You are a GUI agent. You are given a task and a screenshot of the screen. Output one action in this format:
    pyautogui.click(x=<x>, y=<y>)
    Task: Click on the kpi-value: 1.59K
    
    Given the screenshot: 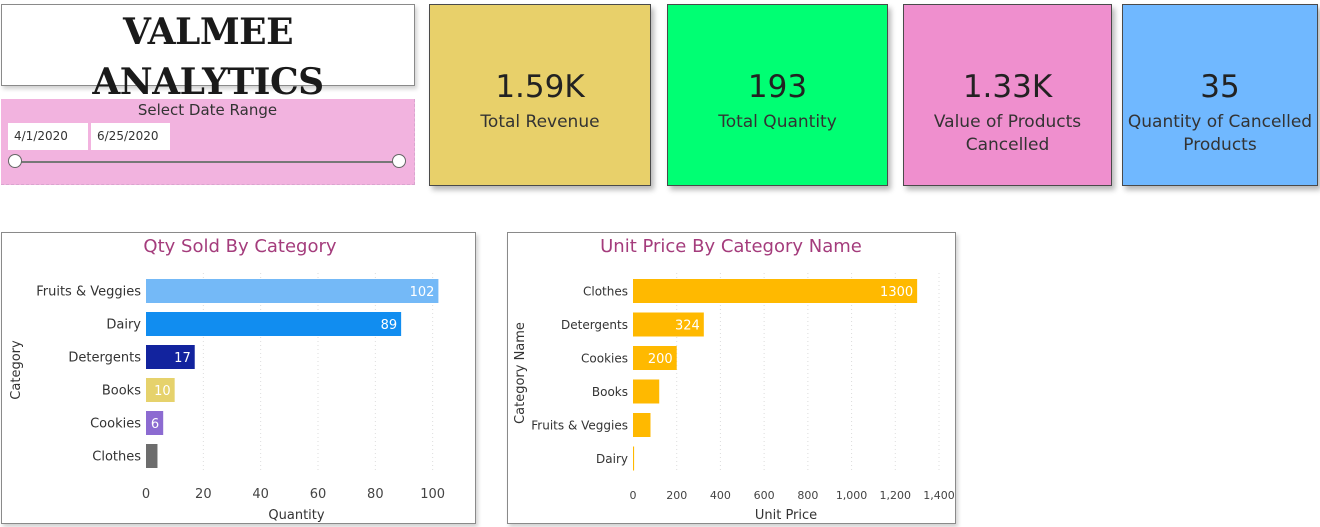 What is the action you would take?
    pyautogui.click(x=540, y=87)
    